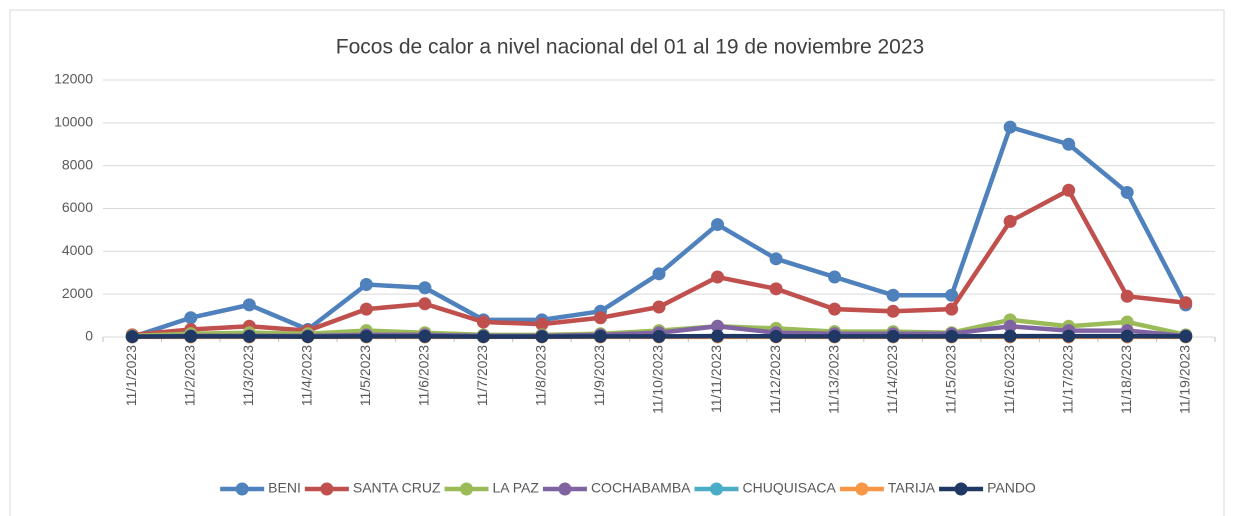 The image size is (1235, 516). Describe the element at coordinates (1184, 379) in the screenshot. I see `x-tick-label: 11/19/2023` at that location.